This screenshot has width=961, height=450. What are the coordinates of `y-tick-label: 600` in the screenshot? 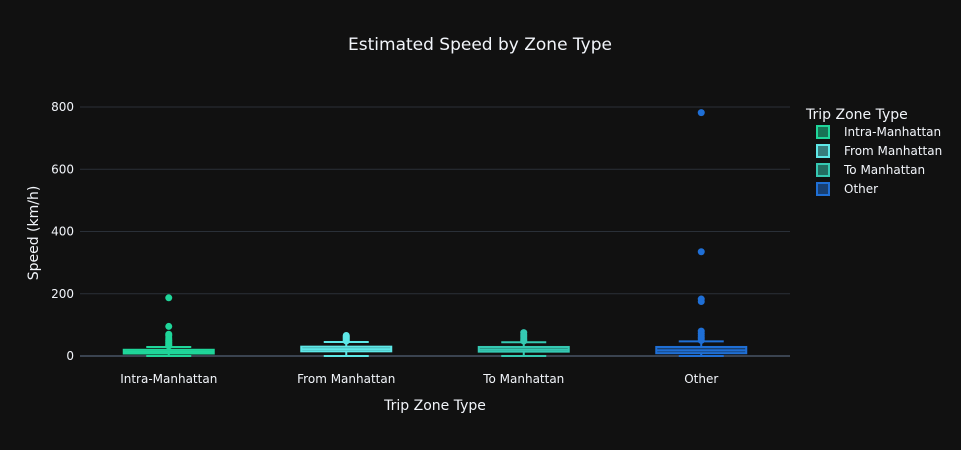 It's located at (62, 169).